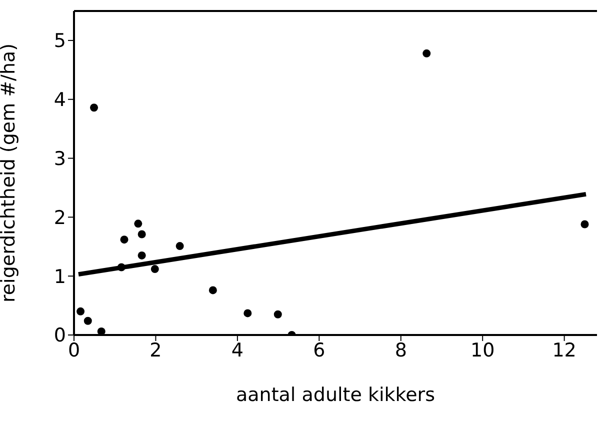  I want to click on x-tick-label: 12, so click(564, 350).